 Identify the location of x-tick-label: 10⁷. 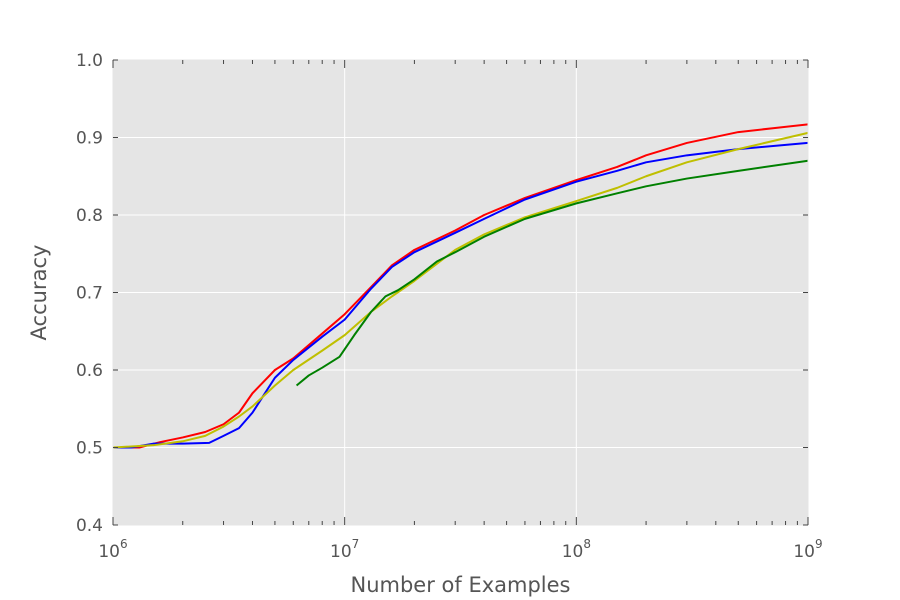
(344, 549).